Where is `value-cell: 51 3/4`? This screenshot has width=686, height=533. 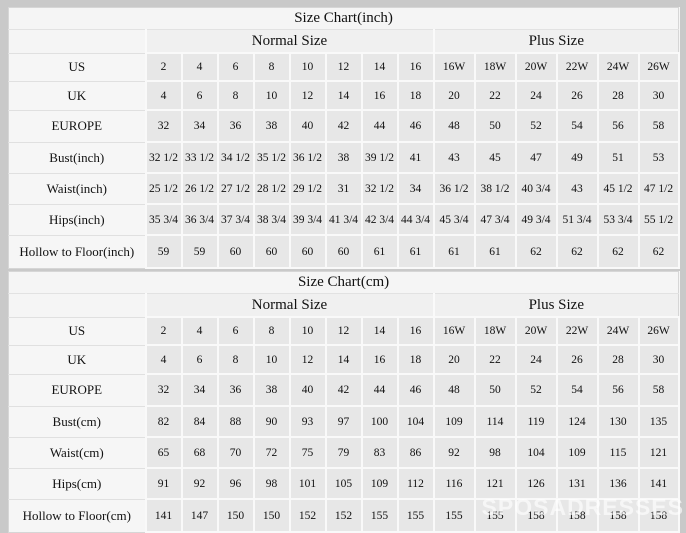 value-cell: 51 3/4 is located at coordinates (577, 219).